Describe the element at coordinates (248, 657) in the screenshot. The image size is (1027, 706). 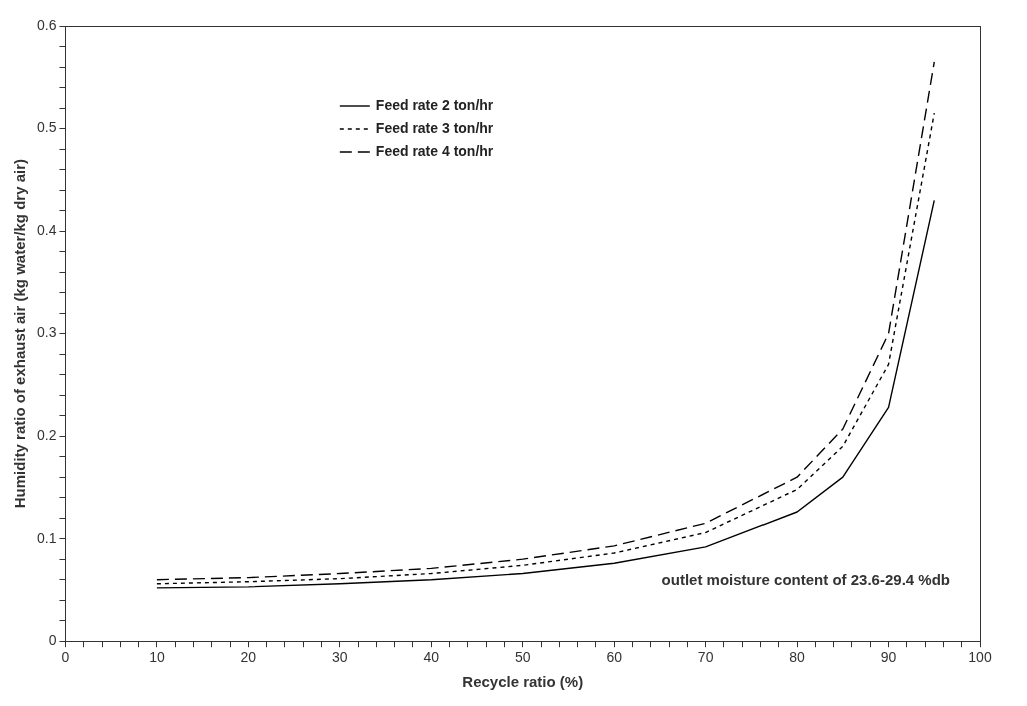
I see `x-tick-label: 20` at that location.